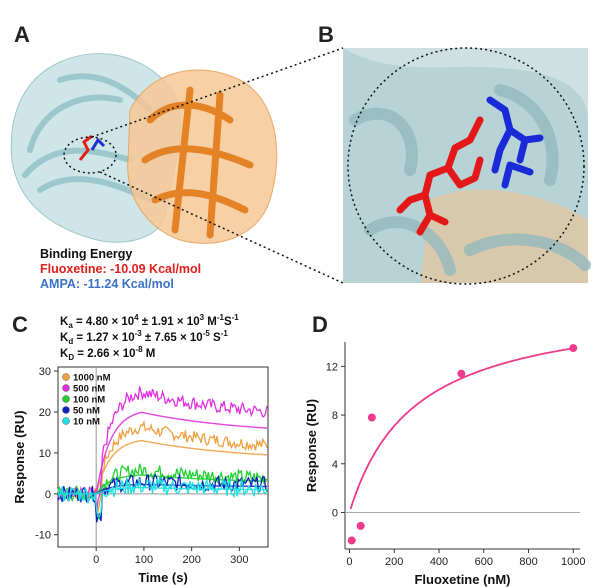 Image resolution: width=600 pixels, height=587 pixels. I want to click on y-tick-label: 10, so click(45, 454).